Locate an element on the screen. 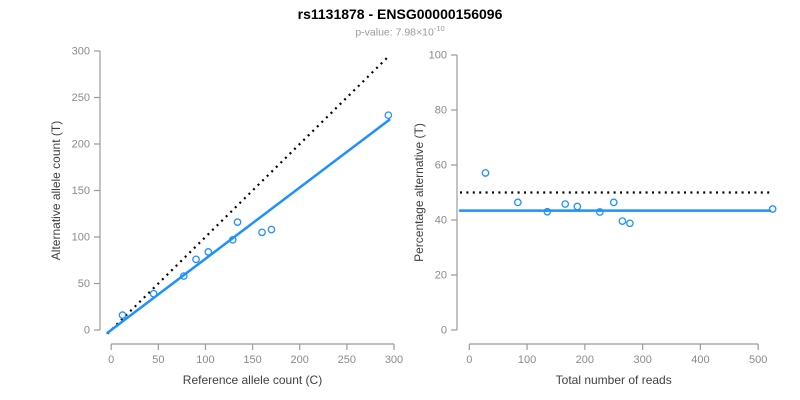 Image resolution: width=800 pixels, height=400 pixels. x-tick-label: 50 is located at coordinates (158, 360).